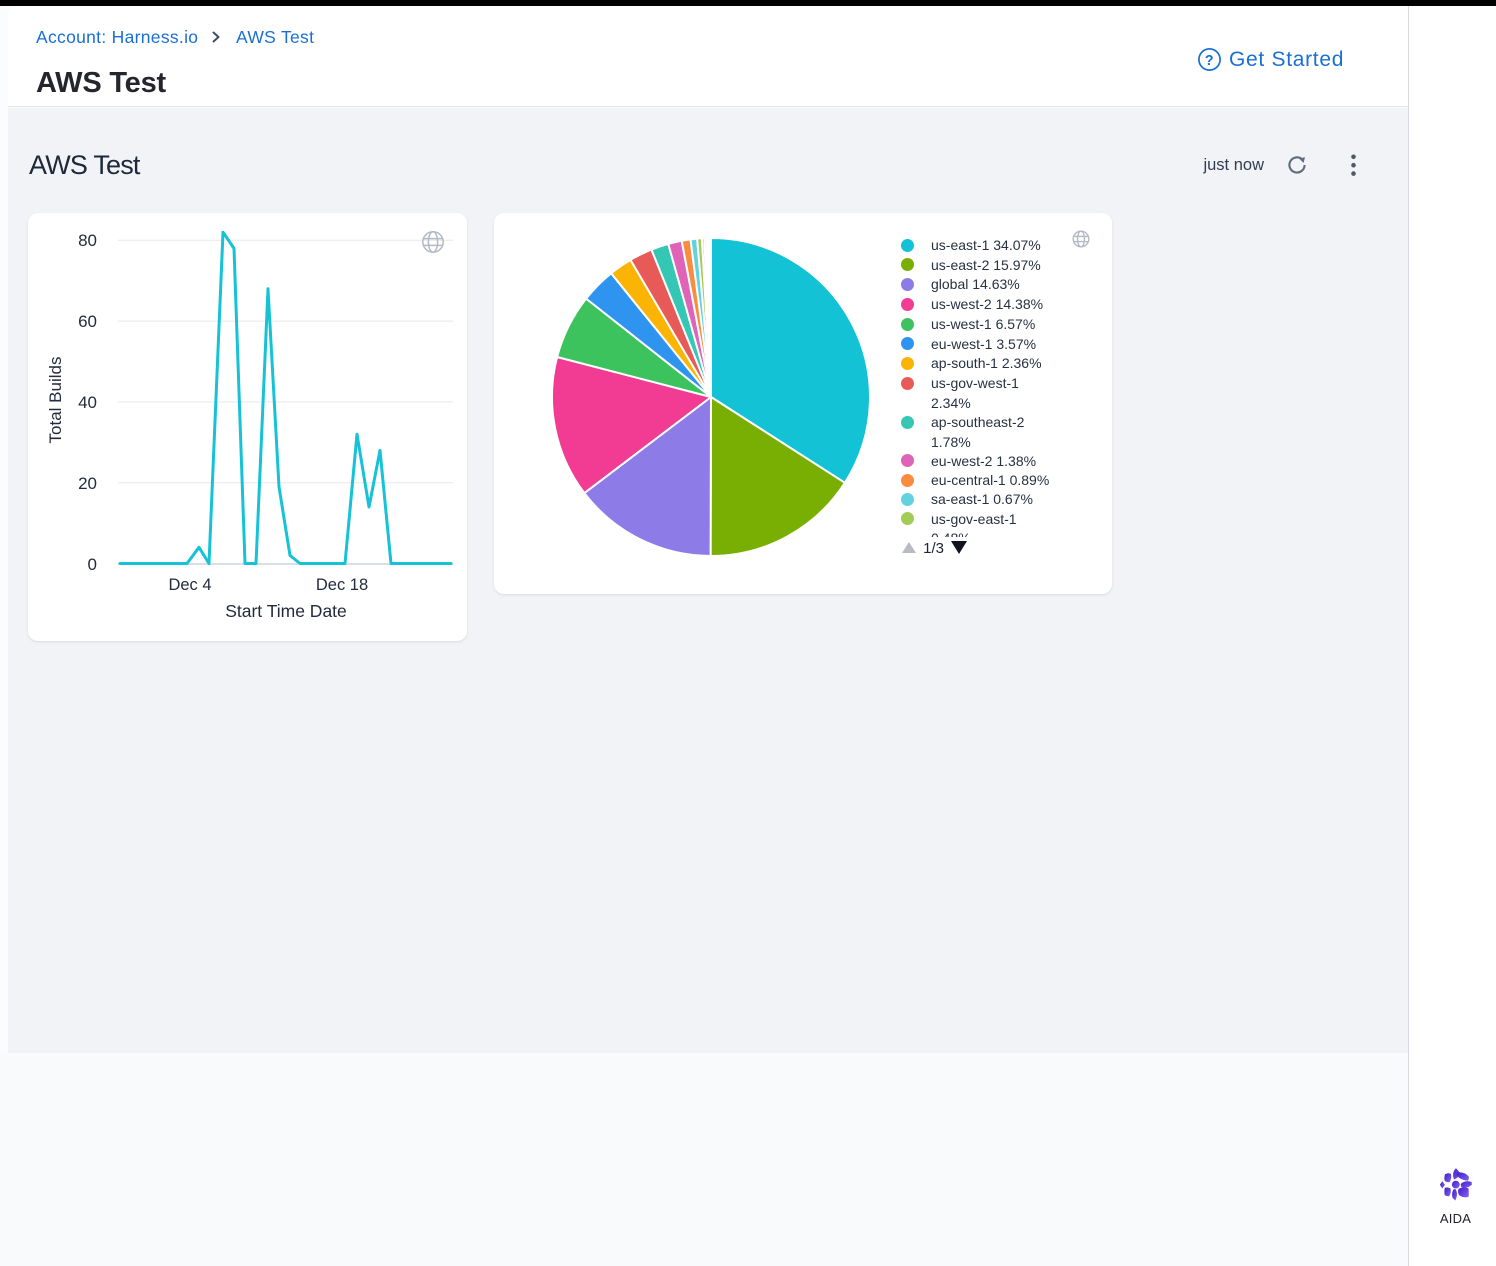 The width and height of the screenshot is (1496, 1266). Describe the element at coordinates (189, 585) in the screenshot. I see `svg-text: Dec 4` at that location.